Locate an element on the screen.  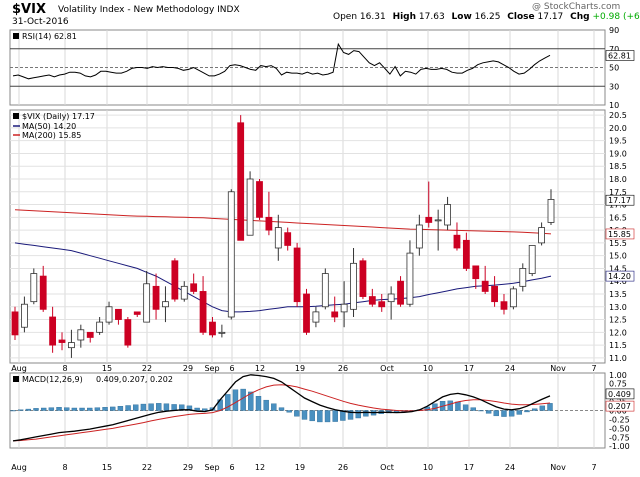
price-tick-label-18: 20.0 is located at coordinates (618, 128).